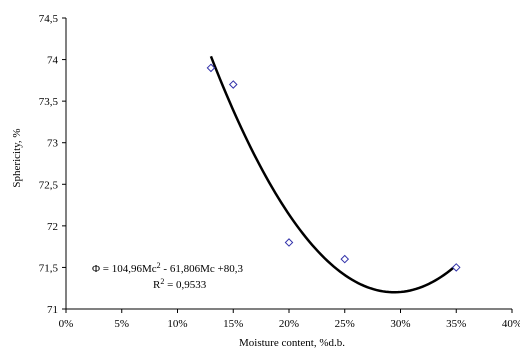 This screenshot has height=351, width=520. What do you see at coordinates (49, 19) in the screenshot?
I see `y-tick-label: 74,5` at bounding box center [49, 19].